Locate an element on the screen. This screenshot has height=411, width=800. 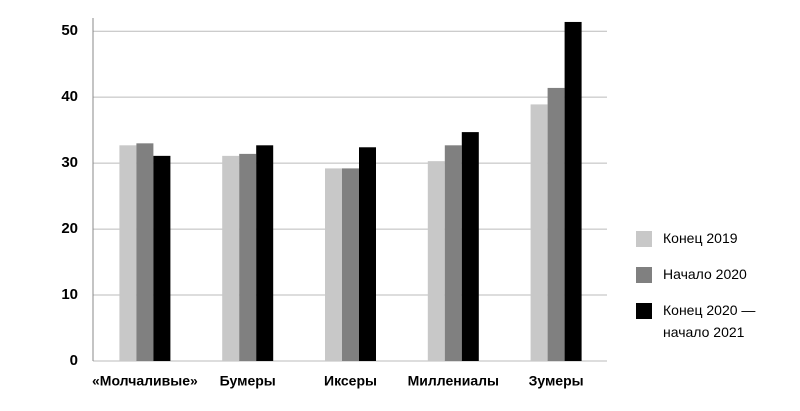
y-tick-label: 50 is located at coordinates (69, 30).